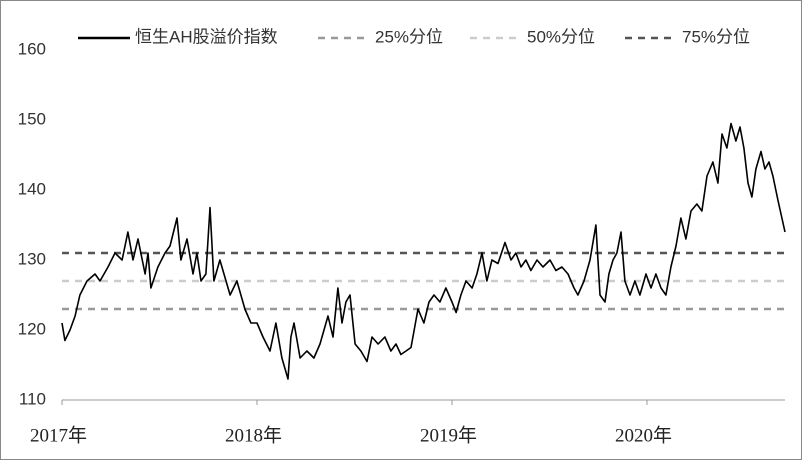 This screenshot has width=802, height=460. What do you see at coordinates (32, 48) in the screenshot?
I see `y-tick-label: 160` at bounding box center [32, 48].